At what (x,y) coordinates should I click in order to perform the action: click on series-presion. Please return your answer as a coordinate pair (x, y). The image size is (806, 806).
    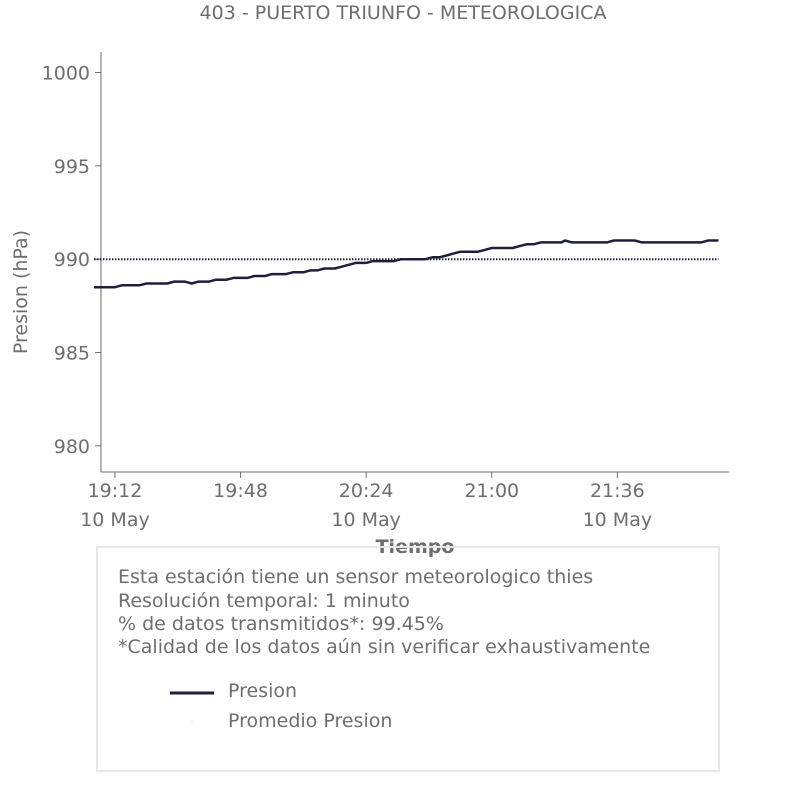
    Looking at the image, I should click on (406, 264).